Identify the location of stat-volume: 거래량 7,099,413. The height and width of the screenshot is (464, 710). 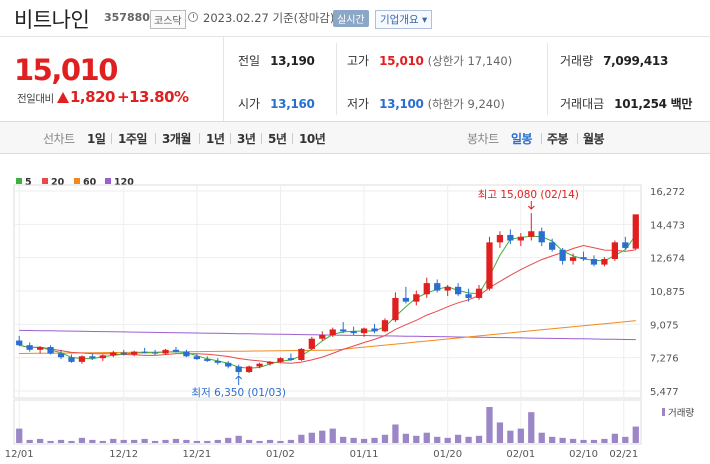
(614, 60).